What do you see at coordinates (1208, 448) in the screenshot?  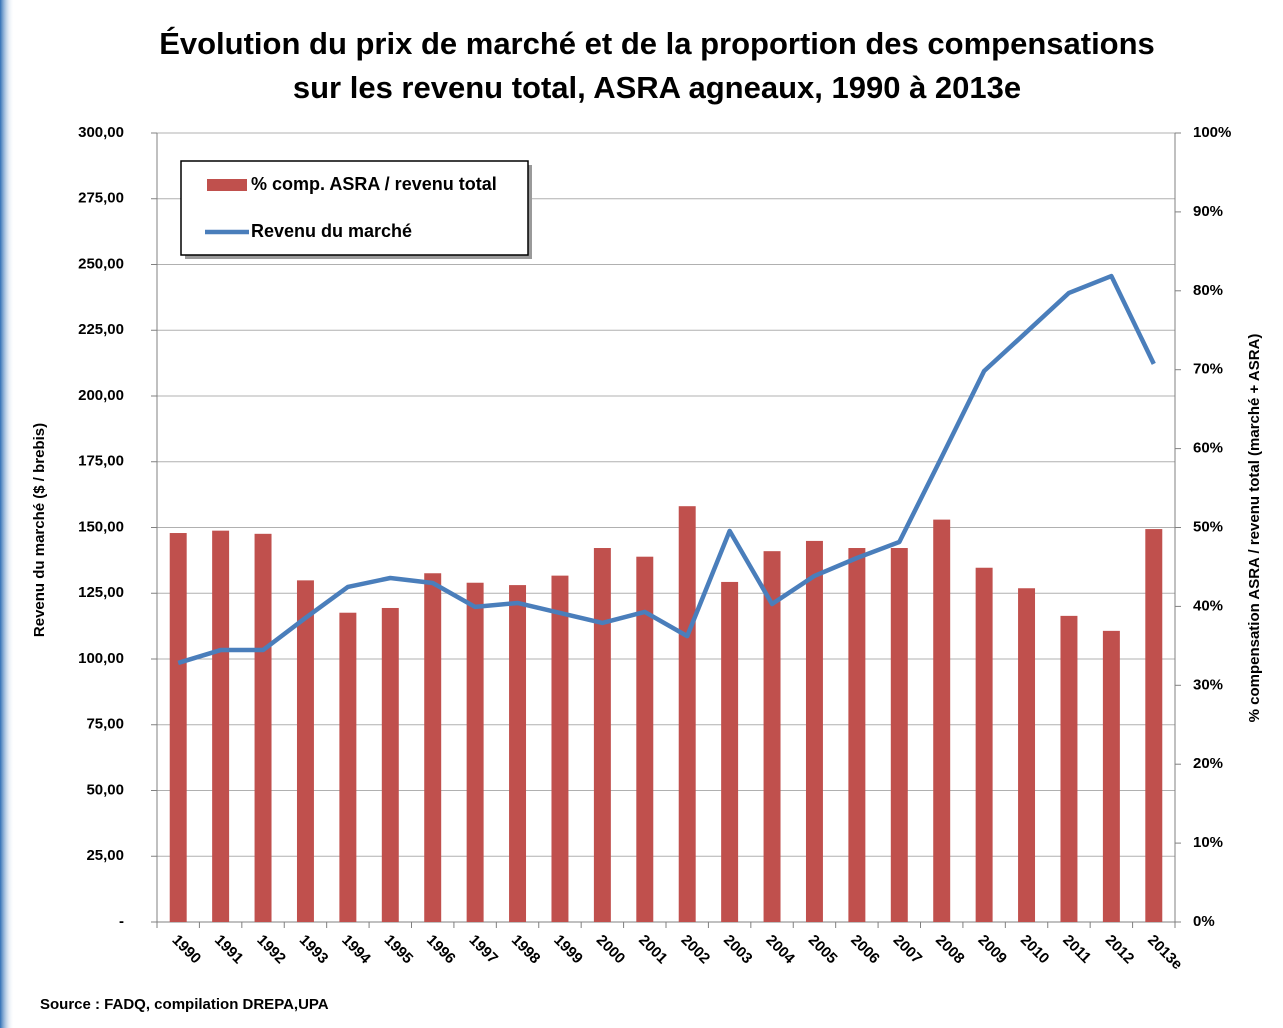 I see `y2-tick-label: 60%` at bounding box center [1208, 448].